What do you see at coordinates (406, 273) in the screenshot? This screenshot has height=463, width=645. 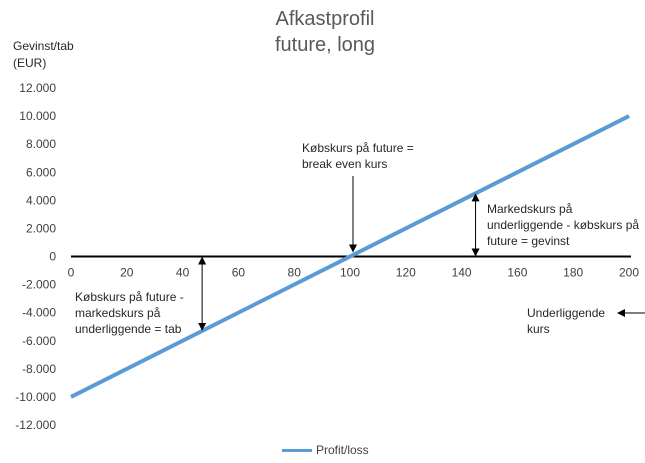 I see `x-tick-label: 120` at bounding box center [406, 273].